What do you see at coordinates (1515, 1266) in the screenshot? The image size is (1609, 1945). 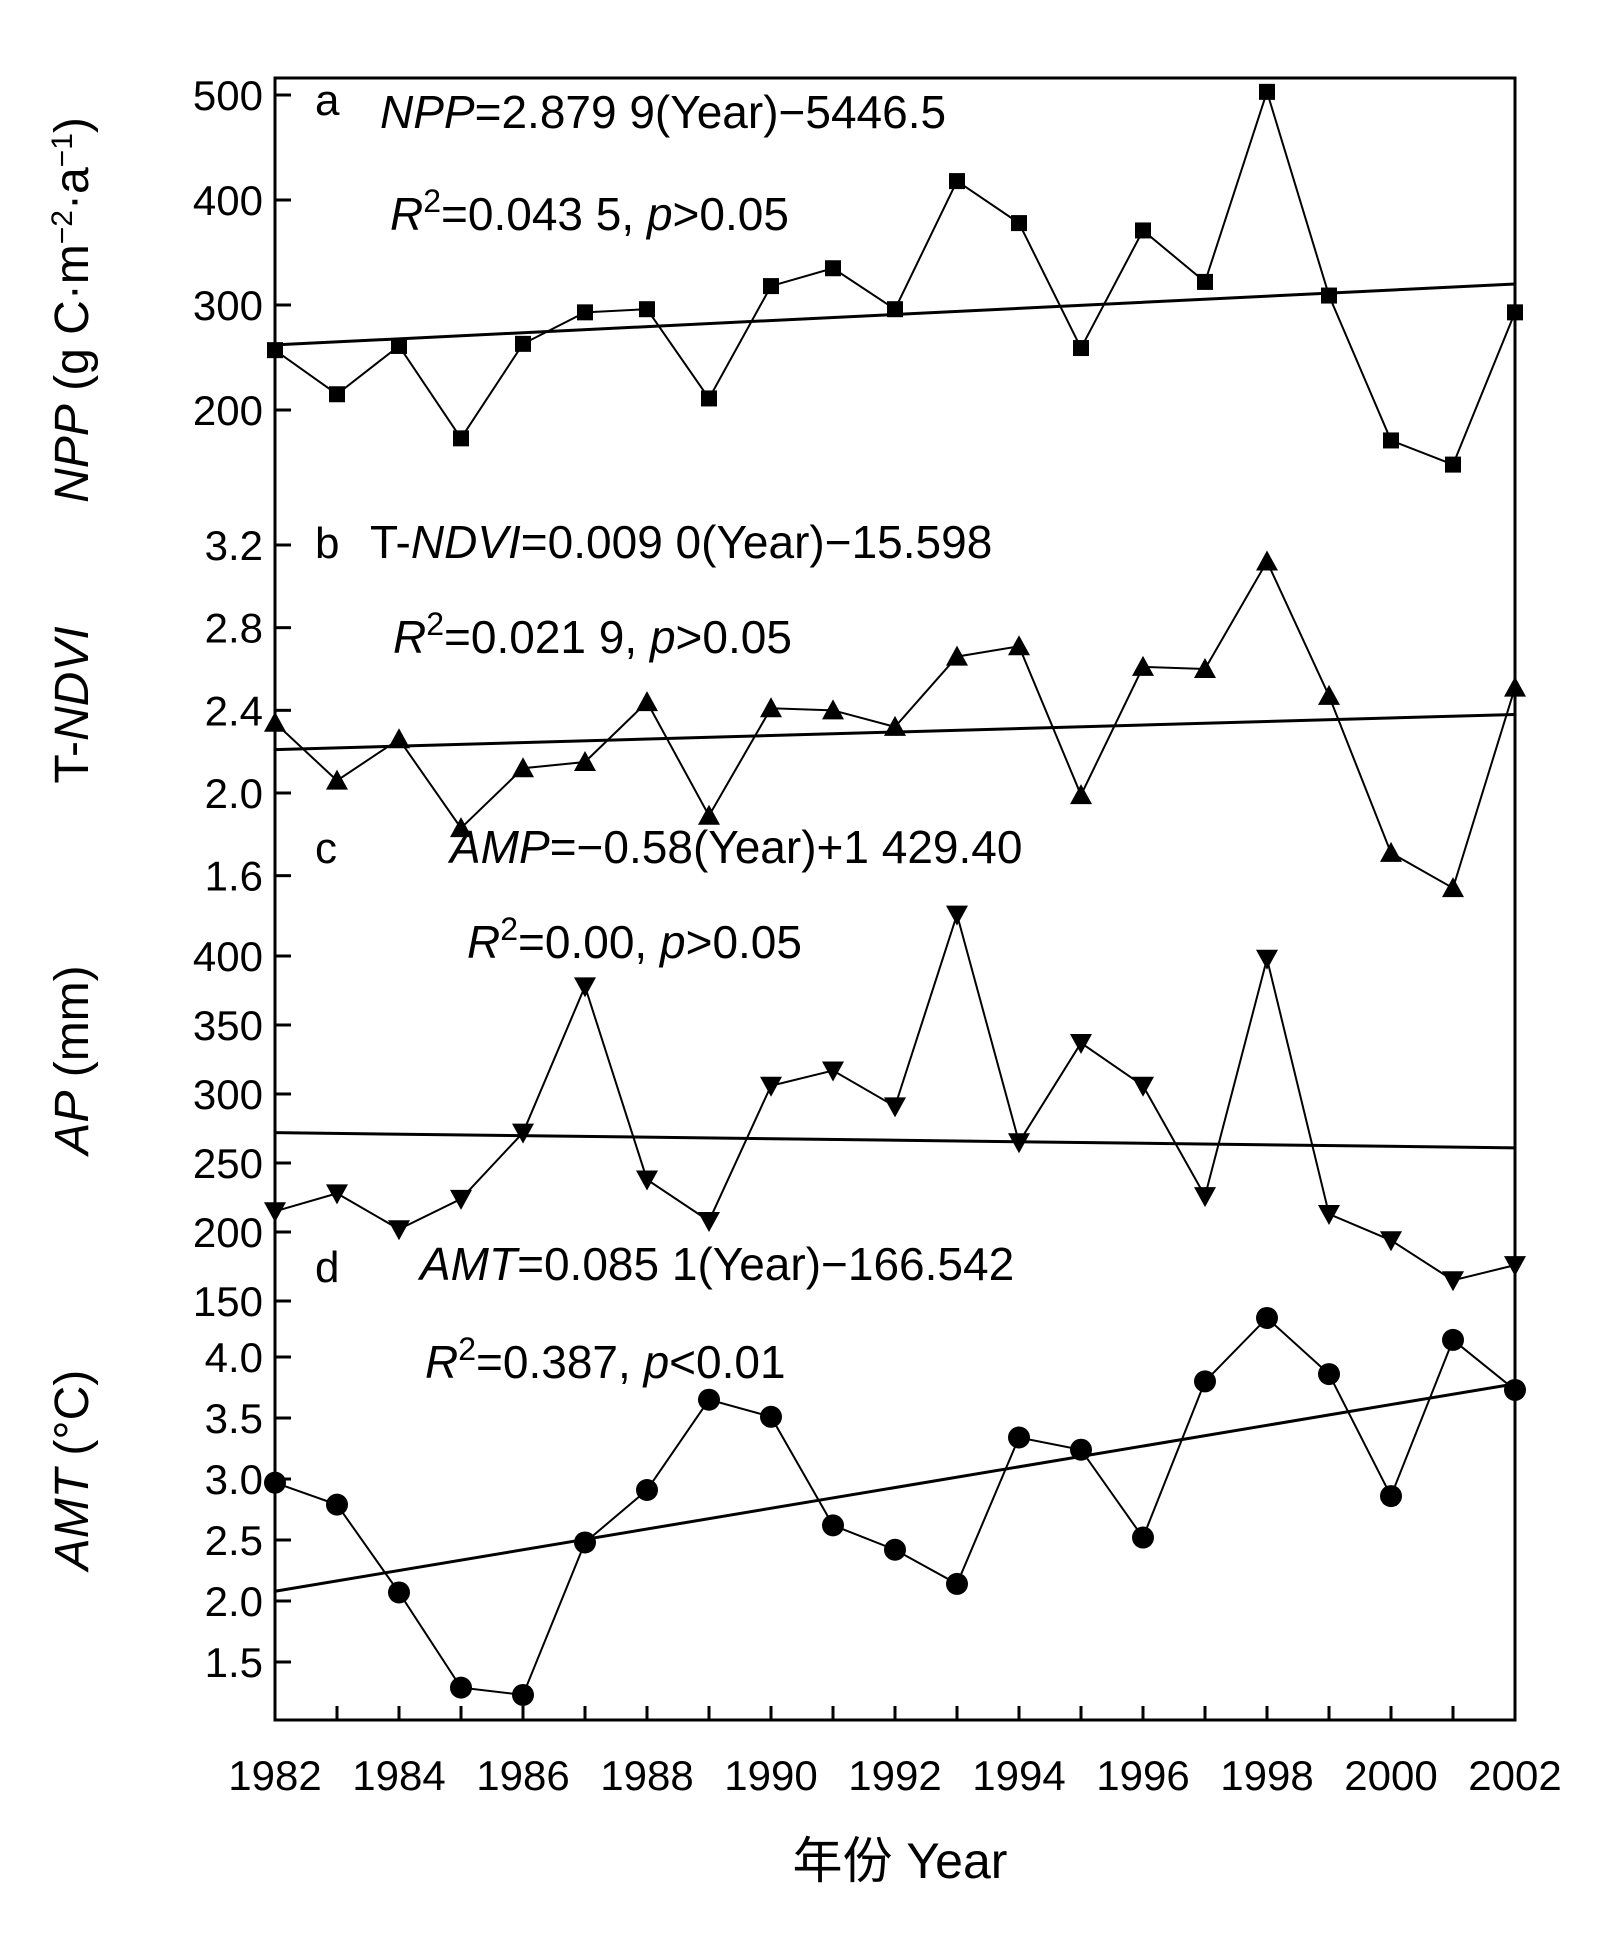 I see `data-point-c-2002` at bounding box center [1515, 1266].